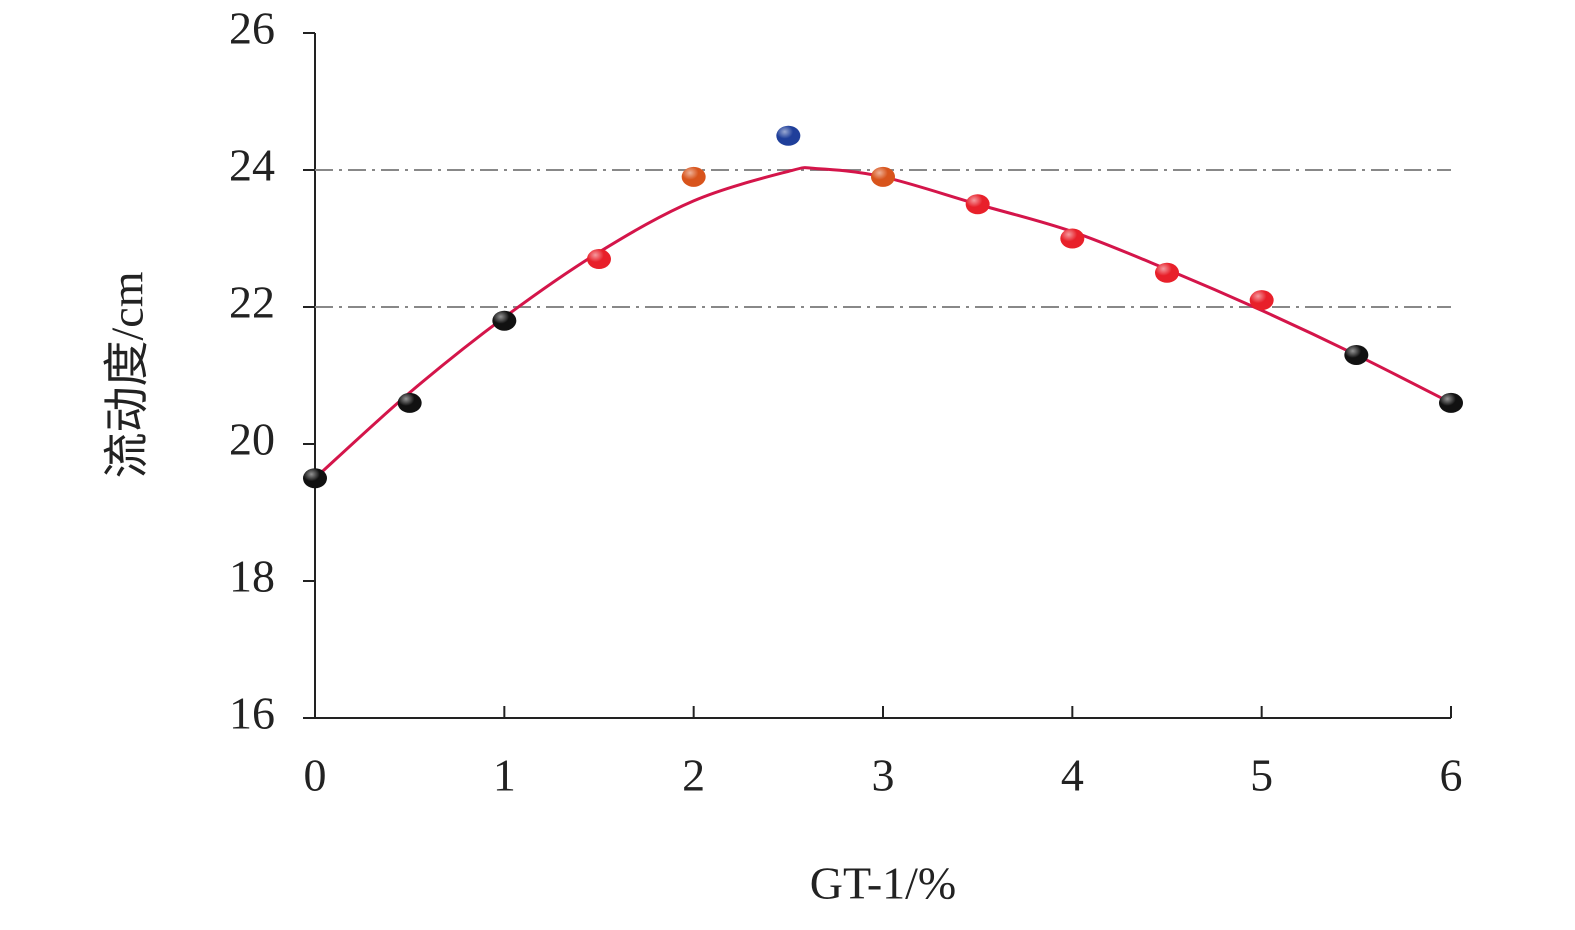 This screenshot has height=930, width=1575. Describe the element at coordinates (883, 883) in the screenshot. I see `x-axis-label: GT-1/%` at that location.